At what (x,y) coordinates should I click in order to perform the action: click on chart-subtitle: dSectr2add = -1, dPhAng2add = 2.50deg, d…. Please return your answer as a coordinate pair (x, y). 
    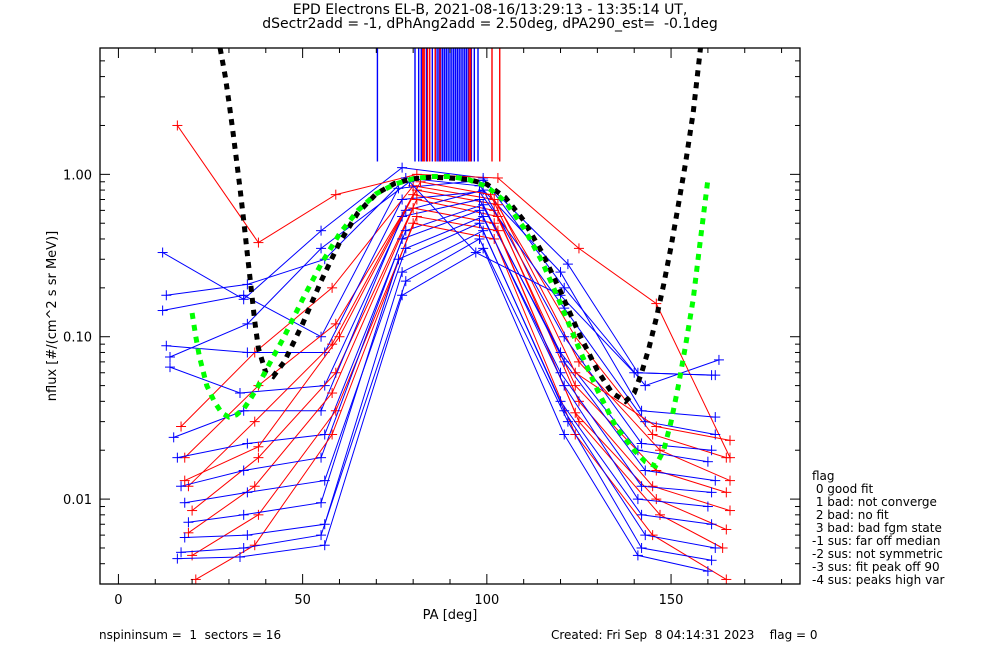
    Looking at the image, I should click on (490, 24).